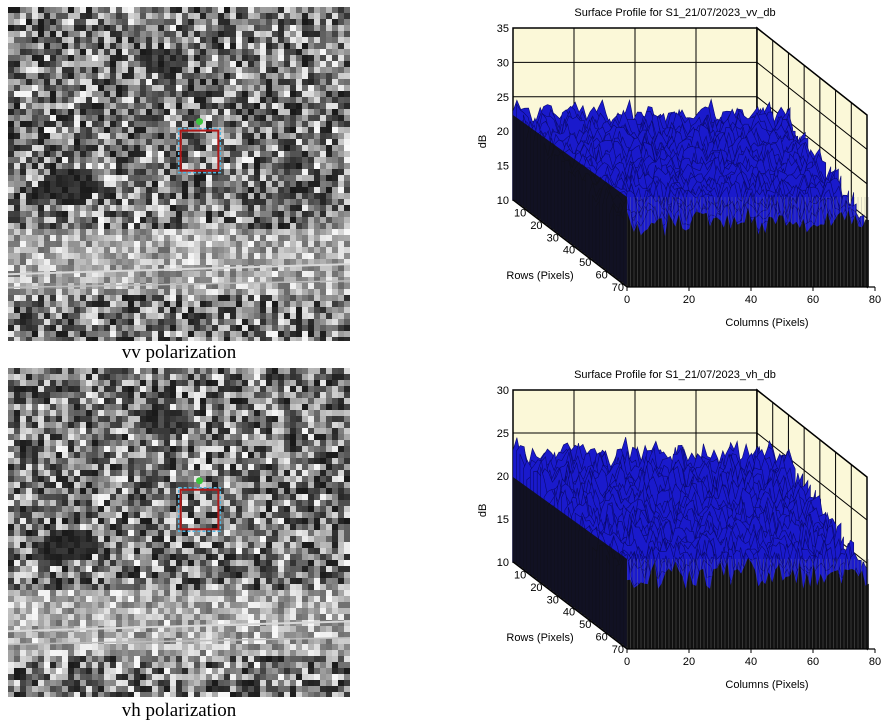 This screenshot has height=725, width=887. Describe the element at coordinates (747, 242) in the screenshot. I see `front-wall-lines` at that location.